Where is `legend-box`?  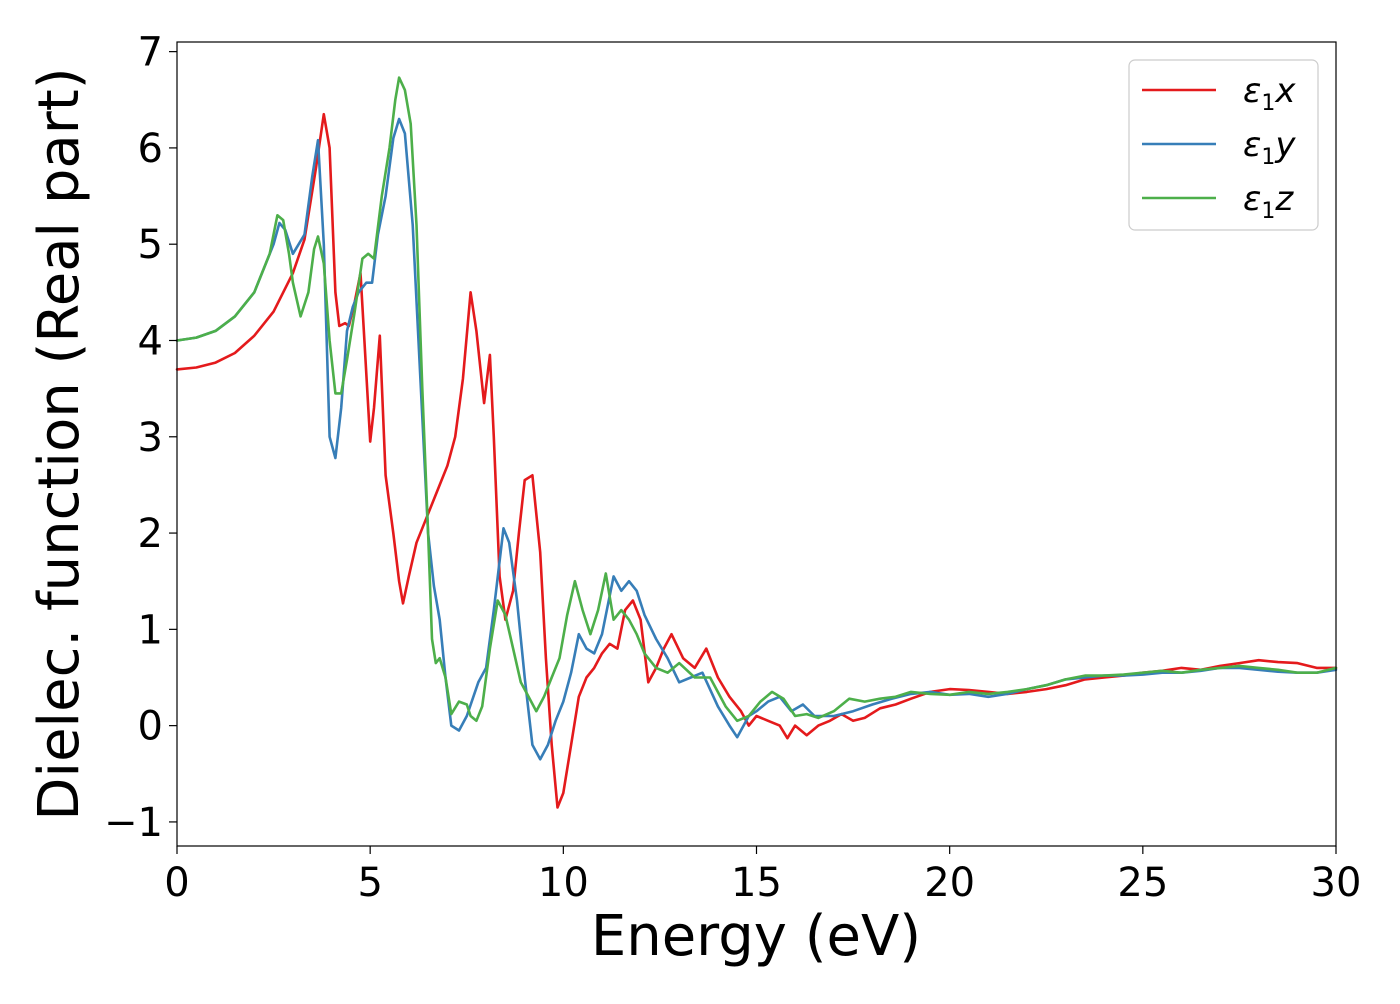 legend-box is located at coordinates (1223, 145).